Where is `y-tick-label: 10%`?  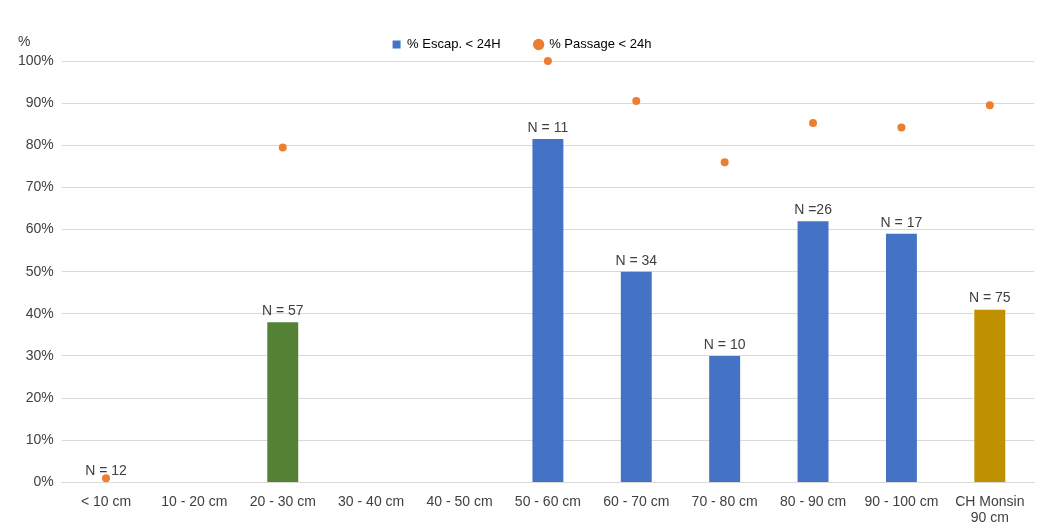
y-tick-label: 10% is located at coordinates (39, 439).